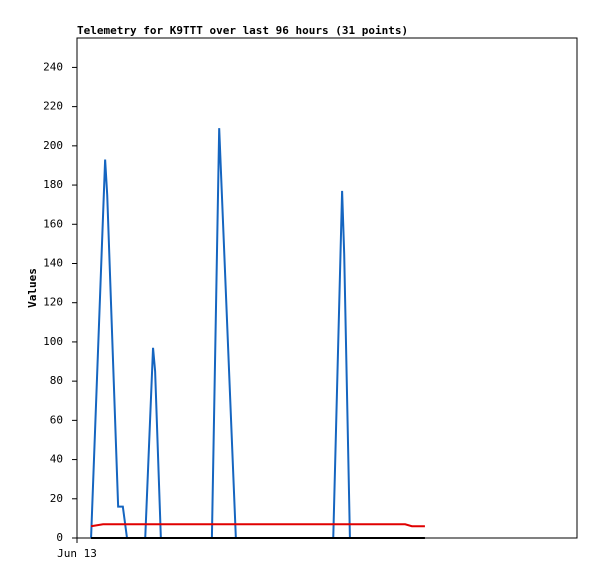 The width and height of the screenshot is (597, 579). I want to click on y-tick-label: 240, so click(53, 66).